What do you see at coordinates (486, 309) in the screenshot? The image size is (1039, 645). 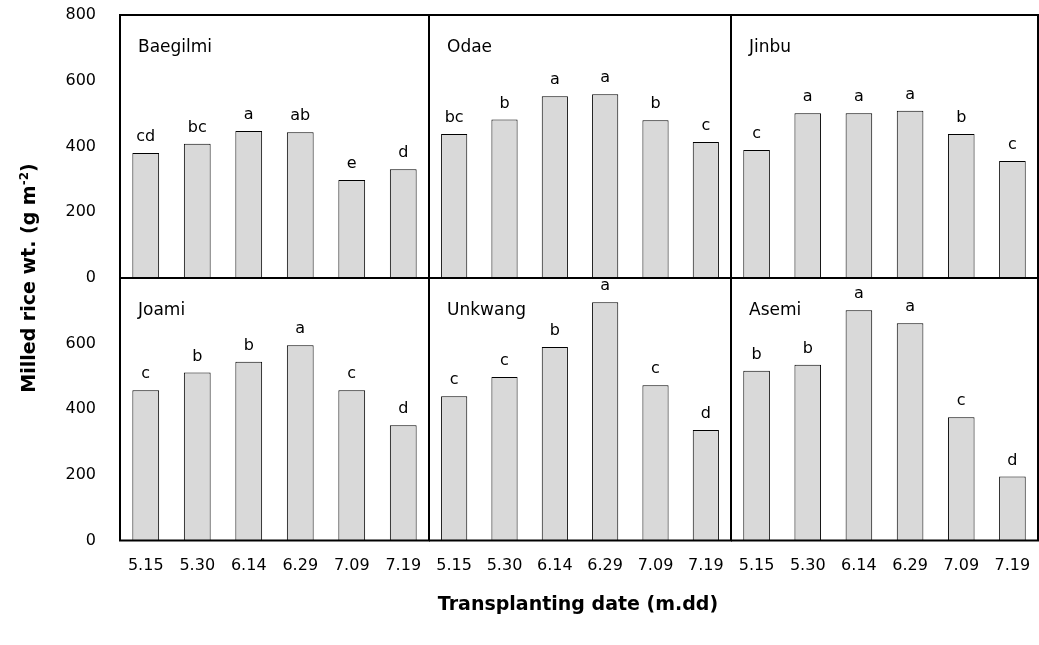 I see `text: Unkwang` at bounding box center [486, 309].